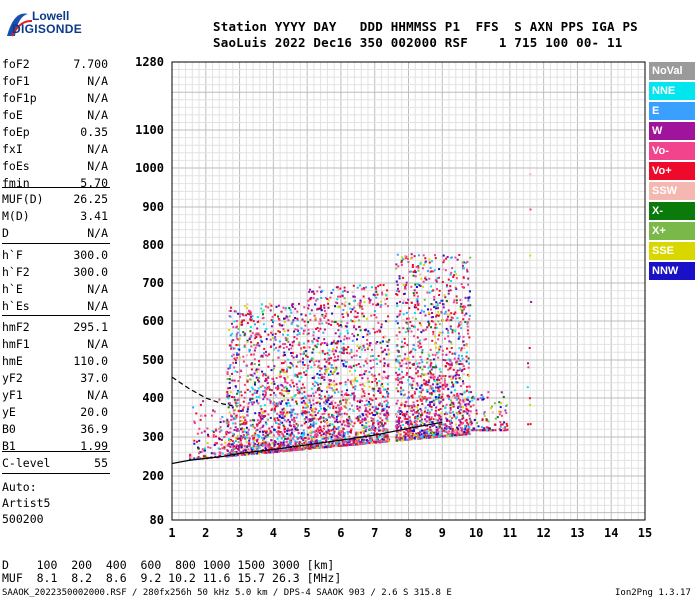  I want to click on param-value: N/A, so click(97, 166).